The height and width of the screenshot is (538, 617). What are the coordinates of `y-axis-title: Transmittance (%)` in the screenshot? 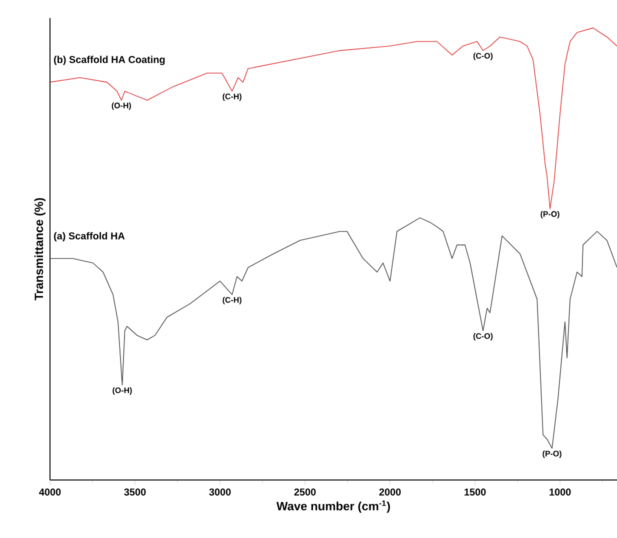 It's located at (40, 249).